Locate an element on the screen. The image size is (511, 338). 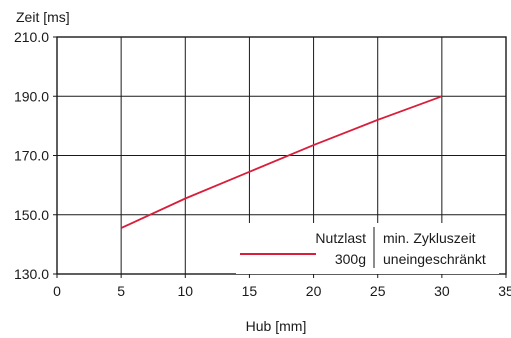
x-tick-label: 30 is located at coordinates (442, 291).